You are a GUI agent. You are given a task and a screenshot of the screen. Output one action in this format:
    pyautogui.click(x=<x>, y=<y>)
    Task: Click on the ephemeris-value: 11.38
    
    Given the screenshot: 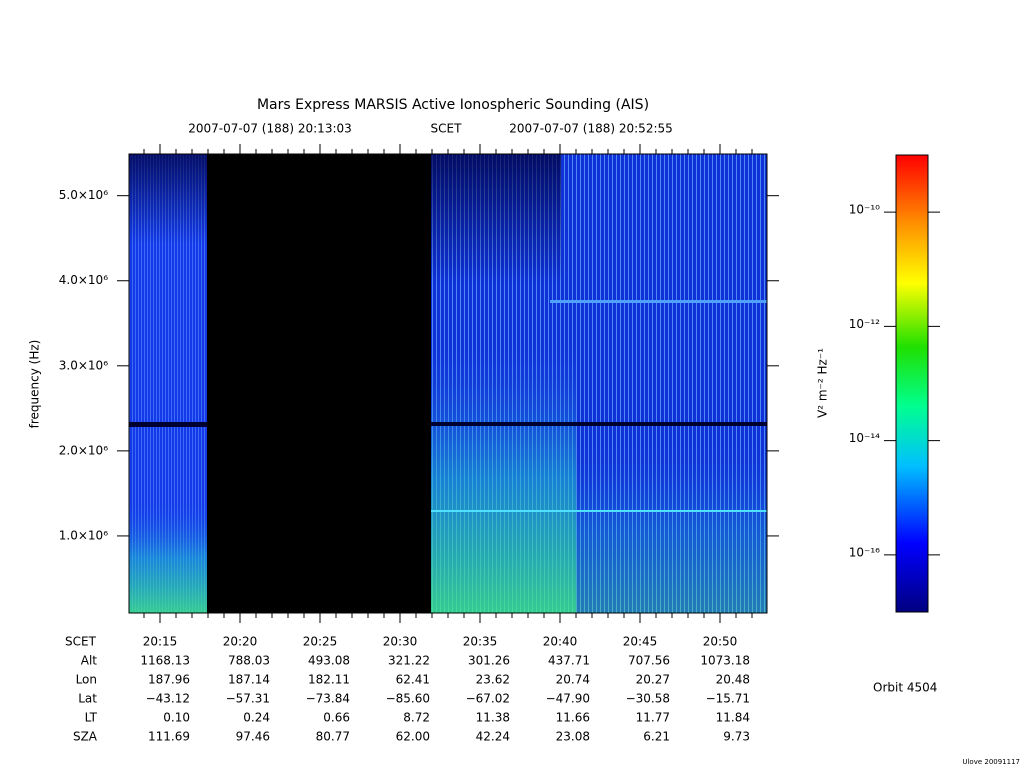 What is the action you would take?
    pyautogui.click(x=493, y=718)
    